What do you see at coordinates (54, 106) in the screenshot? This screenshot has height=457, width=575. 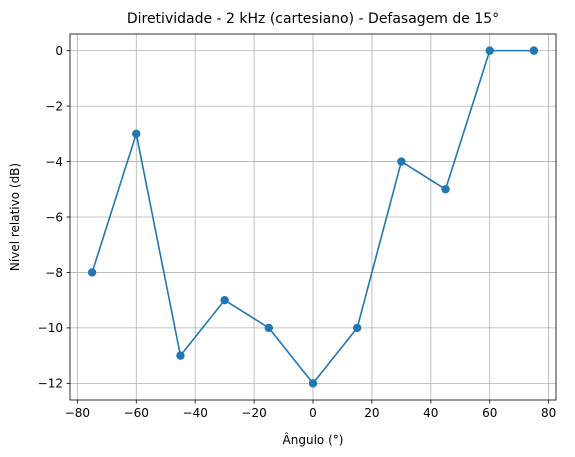 I see `y-tick-label: −2` at bounding box center [54, 106].